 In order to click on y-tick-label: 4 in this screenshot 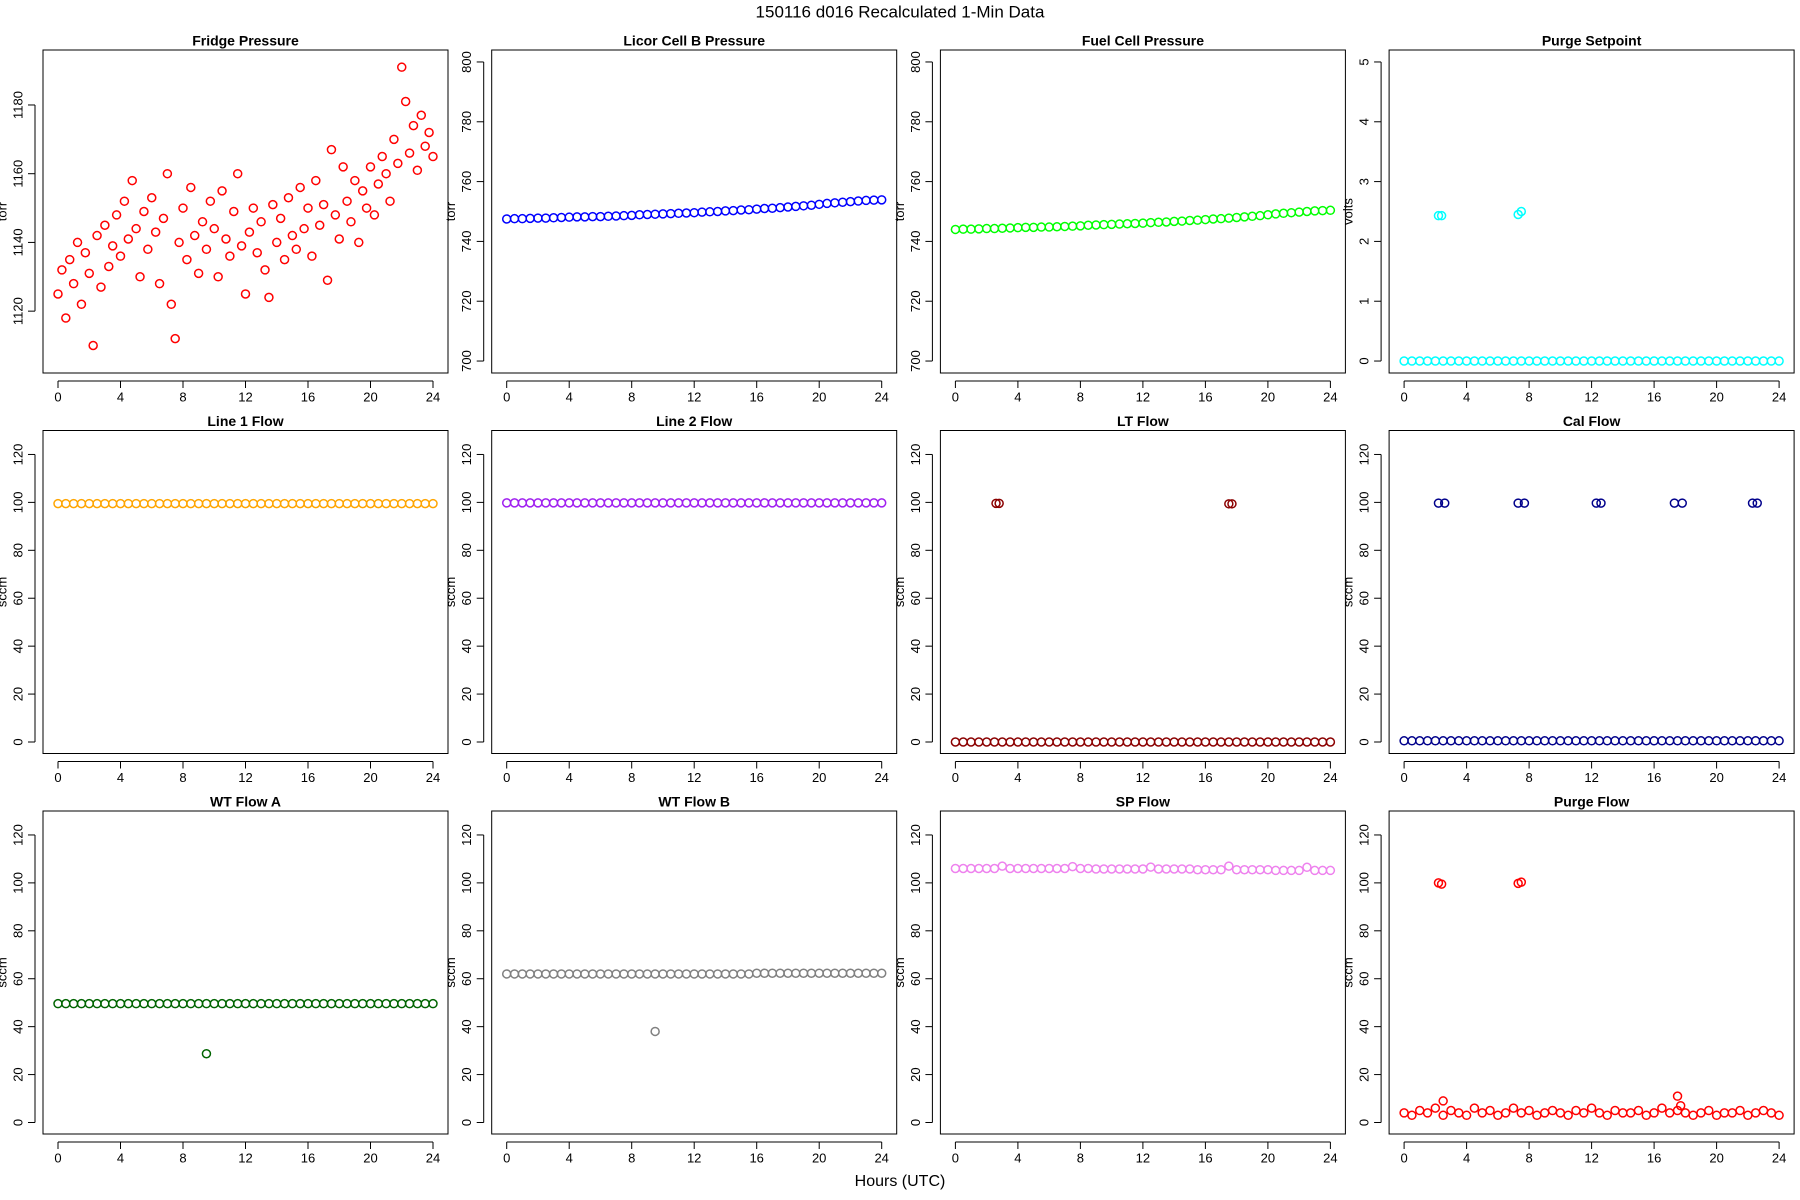, I will do `click(1364, 121)`.